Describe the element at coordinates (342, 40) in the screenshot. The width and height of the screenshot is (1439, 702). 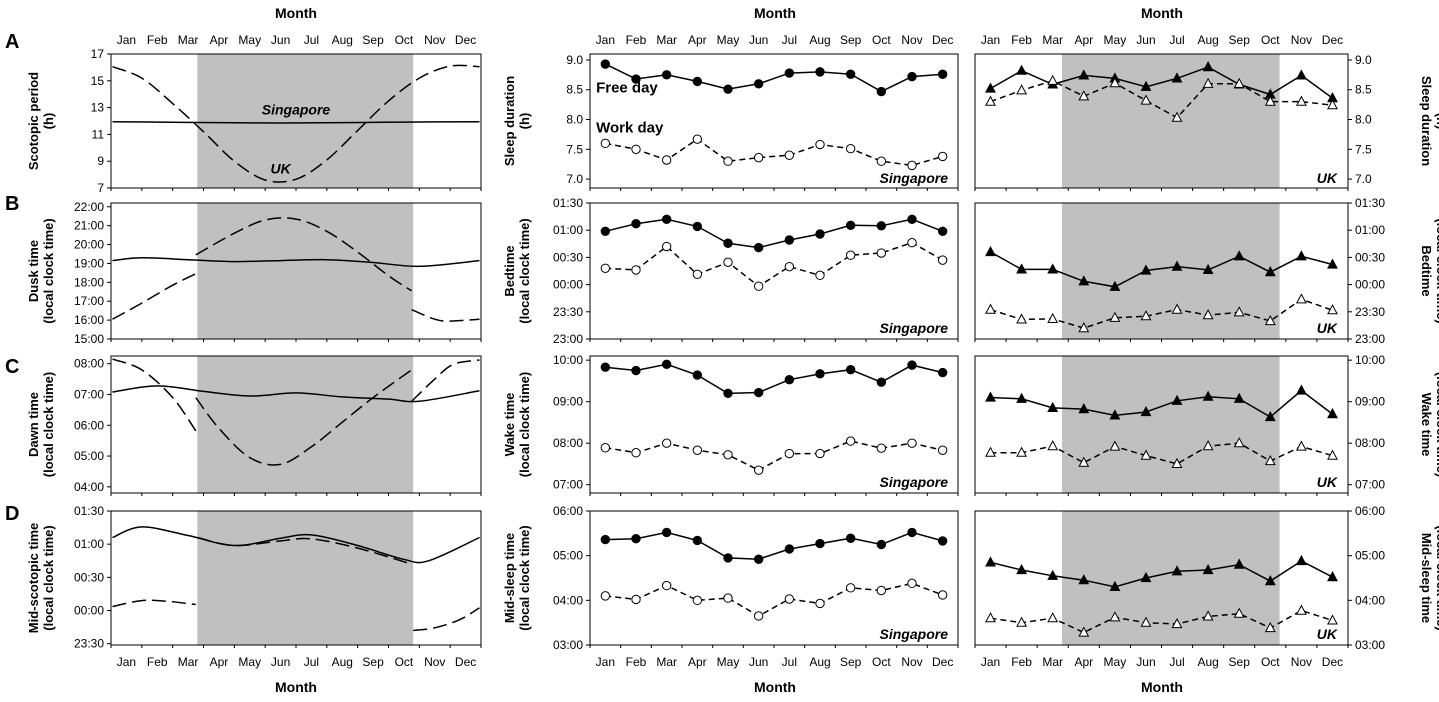
I see `x-tick-label: Aug` at that location.